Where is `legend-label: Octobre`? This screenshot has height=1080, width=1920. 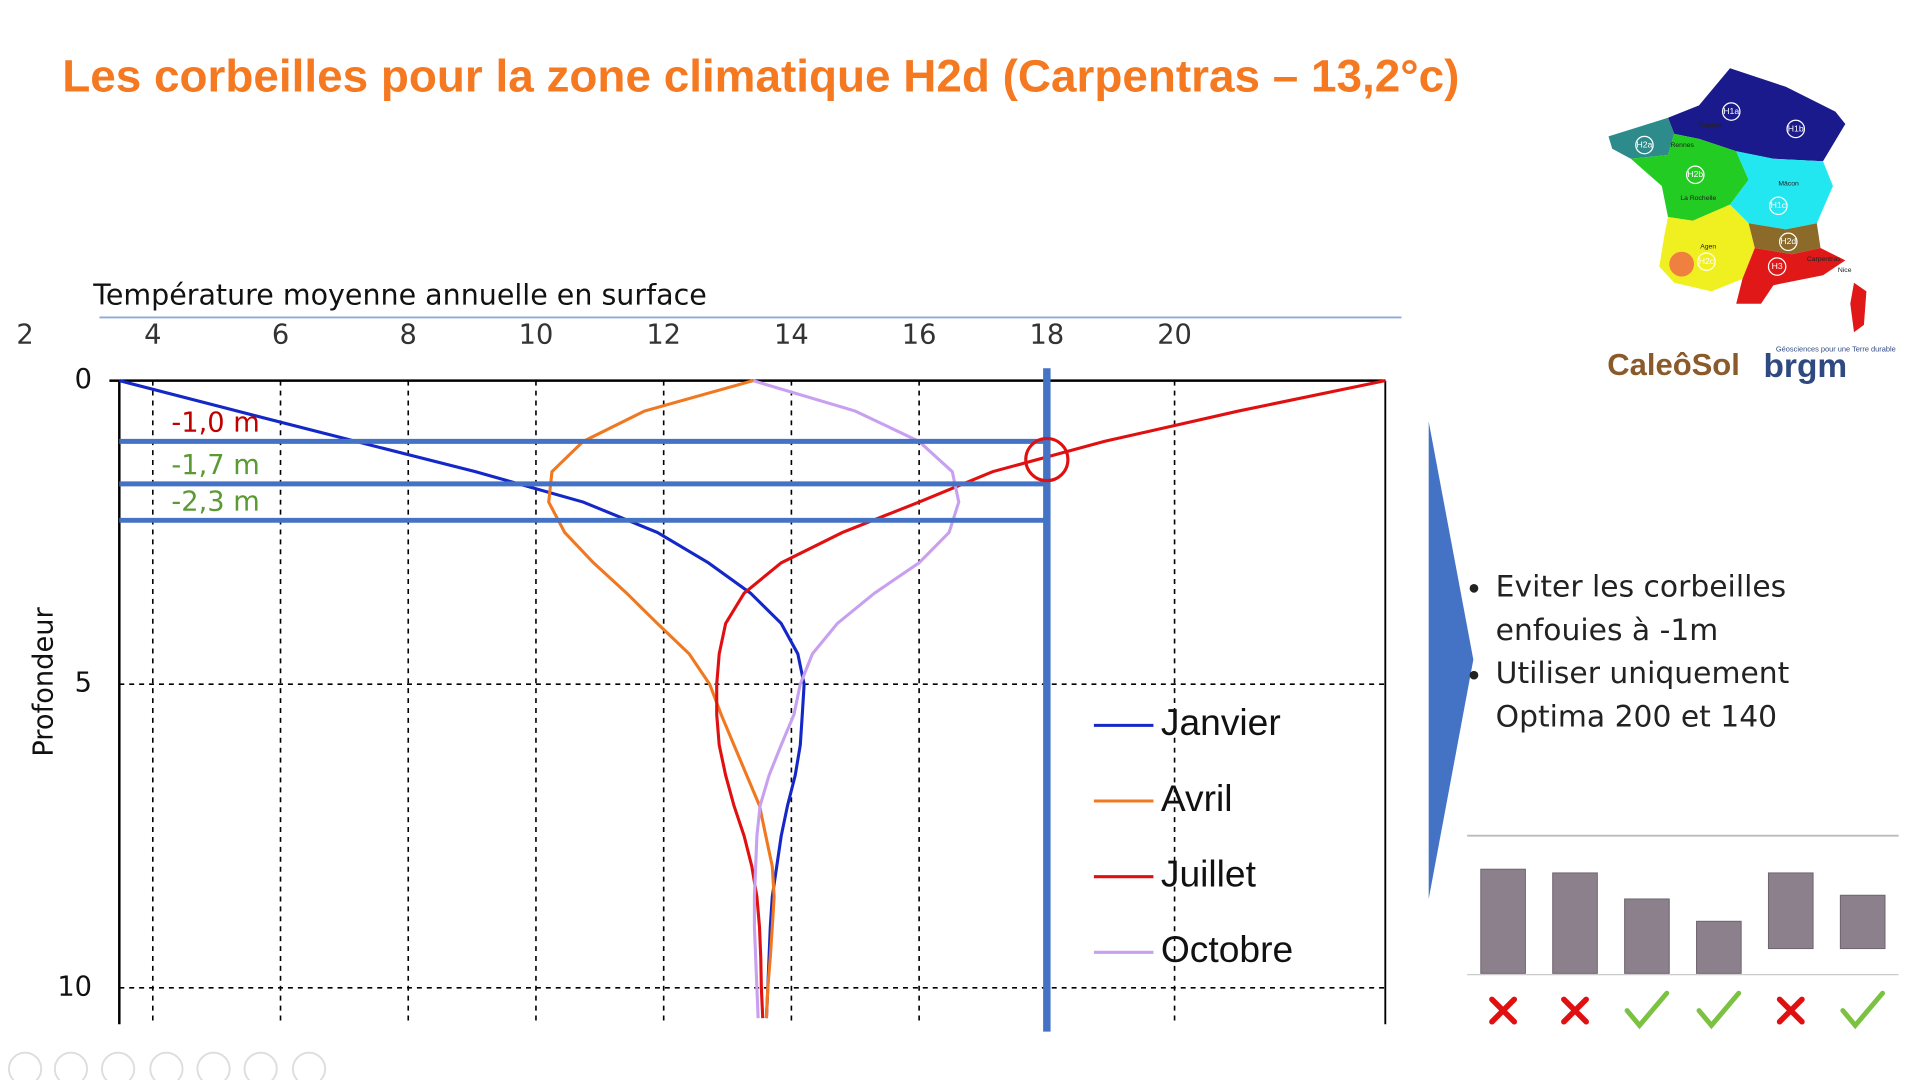
legend-label: Octobre is located at coordinates (1227, 949).